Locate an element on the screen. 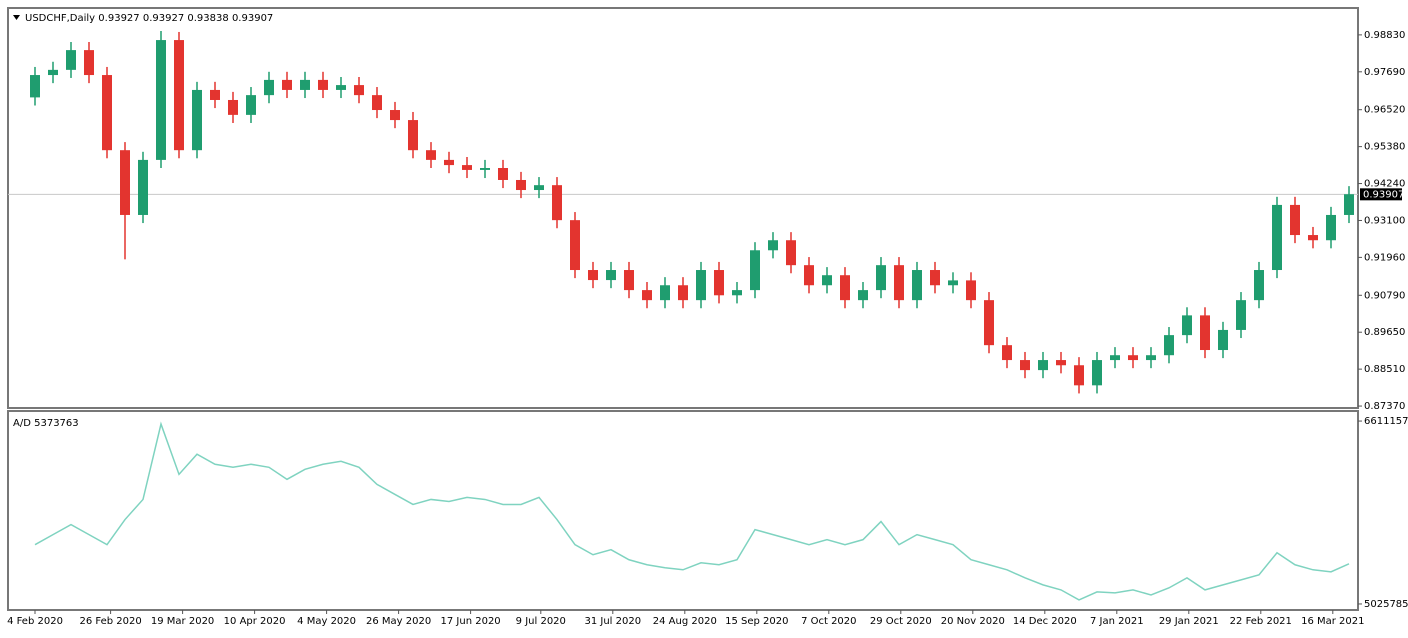 The image size is (1408, 638). x-tick-label: 19 Mar 2020 is located at coordinates (182, 621).